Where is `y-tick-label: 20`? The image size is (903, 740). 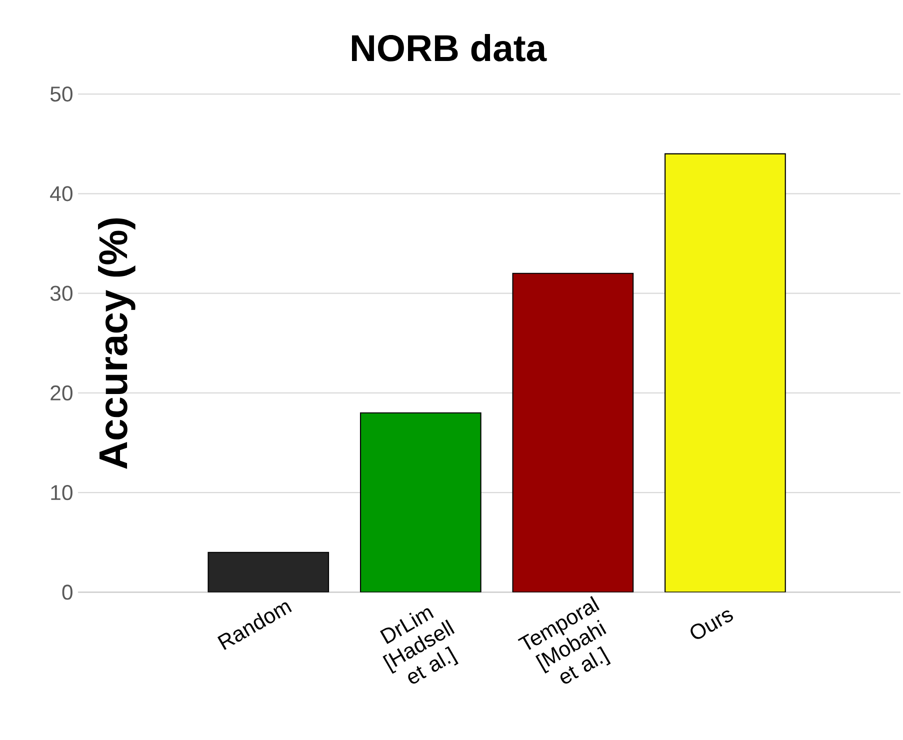
y-tick-label: 20 is located at coordinates (61, 392).